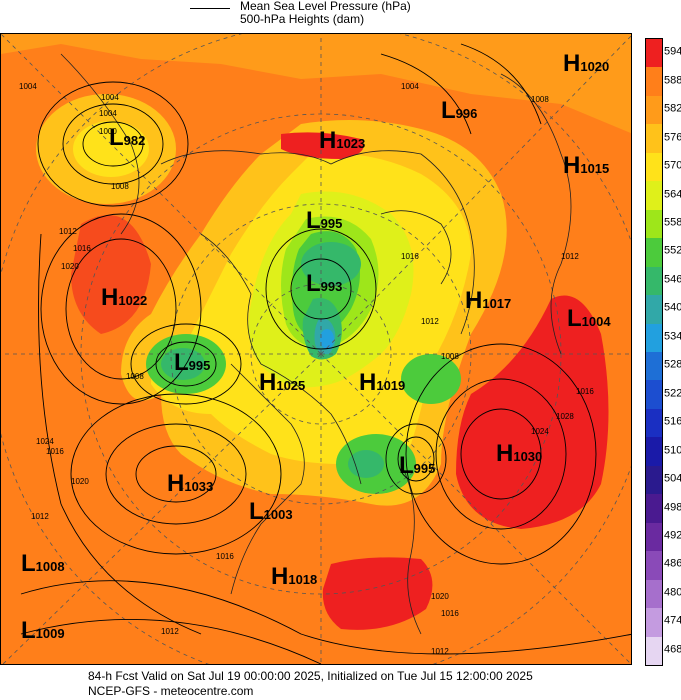 The width and height of the screenshot is (681, 700). What do you see at coordinates (342, 140) in the screenshot?
I see `high-center-1023: H1023` at bounding box center [342, 140].